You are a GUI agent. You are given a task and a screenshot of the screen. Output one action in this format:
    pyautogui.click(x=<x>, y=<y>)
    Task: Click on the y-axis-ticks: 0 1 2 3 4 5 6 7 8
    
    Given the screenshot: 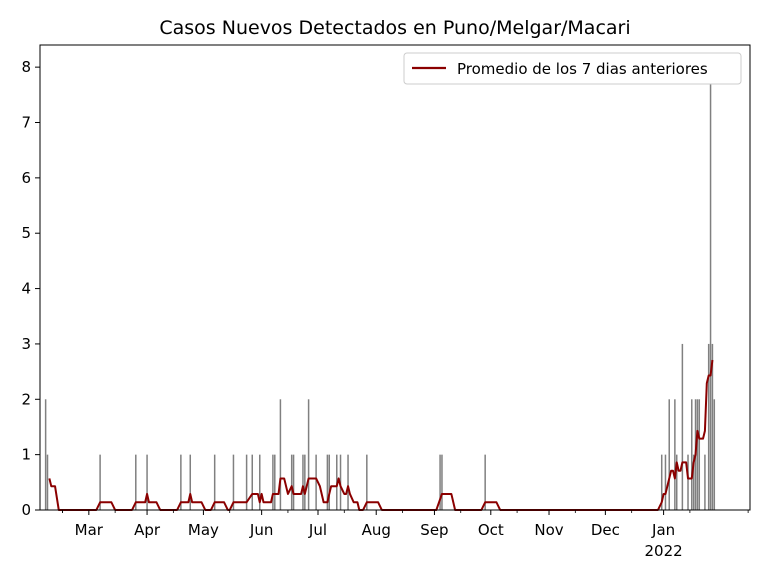 What is the action you would take?
    pyautogui.click(x=30, y=288)
    